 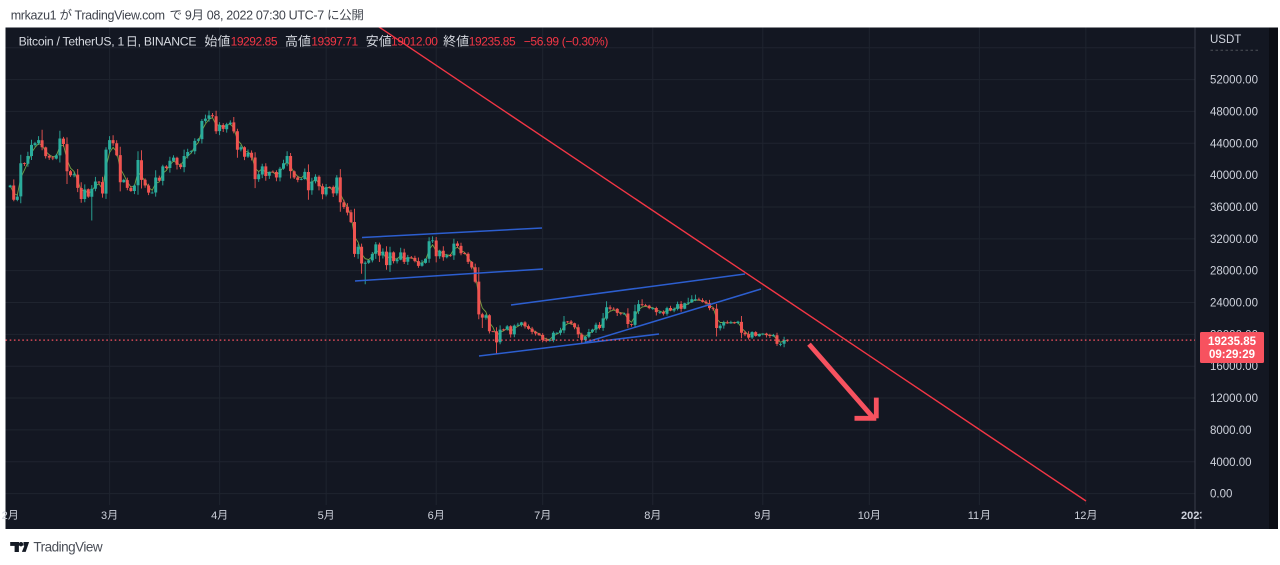 I want to click on svg-text: Bitcoin / TetherUS, 1, so click(x=72, y=42).